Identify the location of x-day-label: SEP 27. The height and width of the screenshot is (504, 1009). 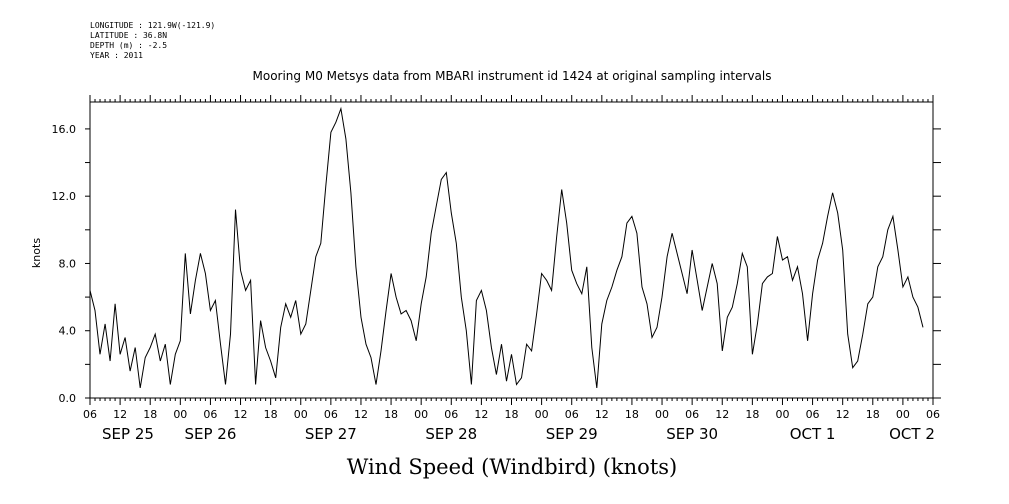
(331, 434).